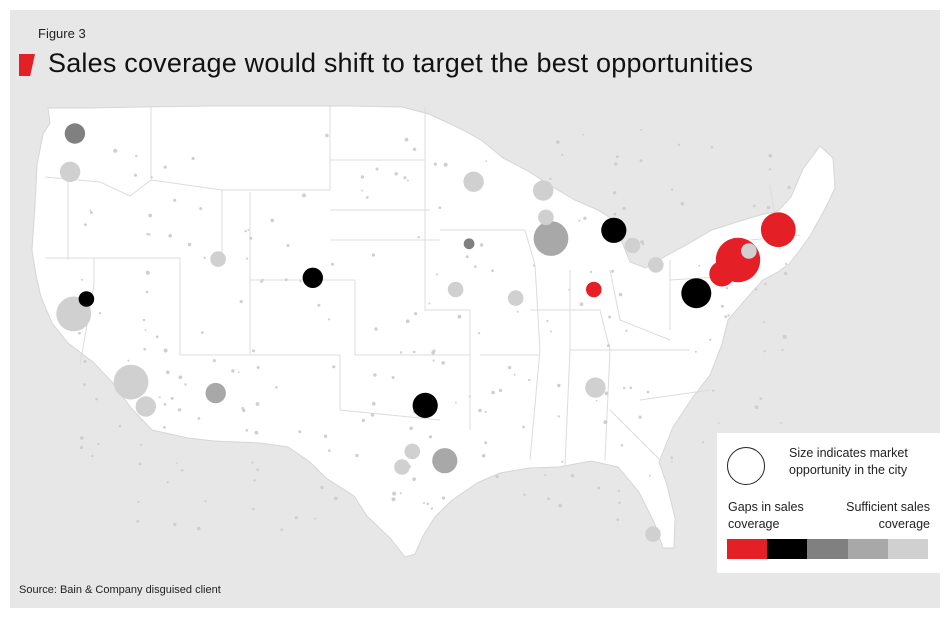 This screenshot has height=619, width=950. I want to click on legend-gaps-label: Gaps in sales coverage, so click(766, 515).